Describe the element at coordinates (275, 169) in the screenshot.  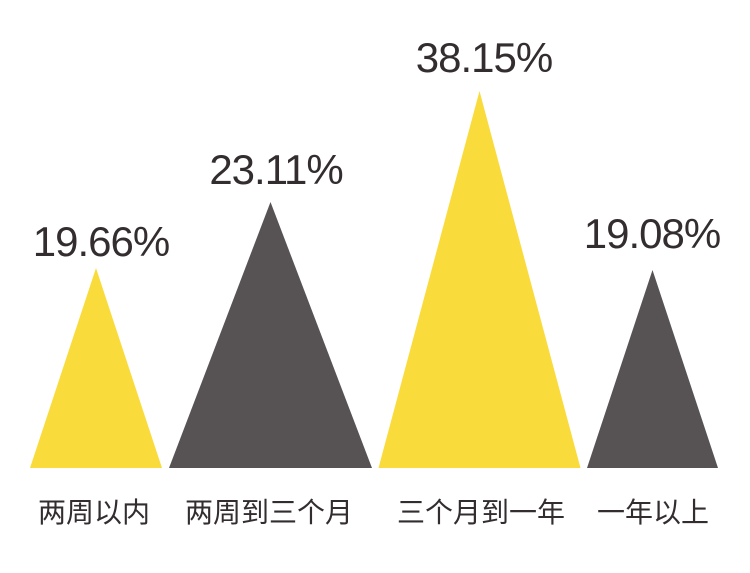
I see `value-label: 23.11%` at that location.